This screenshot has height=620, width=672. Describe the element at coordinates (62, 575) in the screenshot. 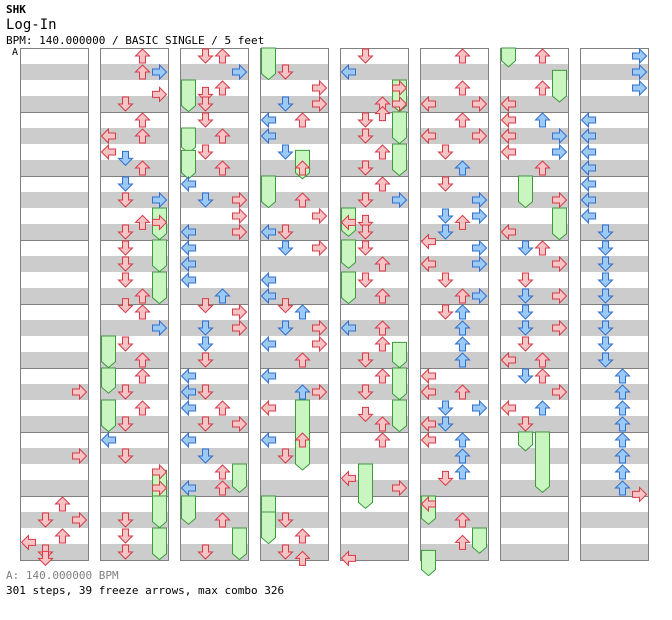

I see `footer-bpm: A: 140.000000 BPM` at that location.